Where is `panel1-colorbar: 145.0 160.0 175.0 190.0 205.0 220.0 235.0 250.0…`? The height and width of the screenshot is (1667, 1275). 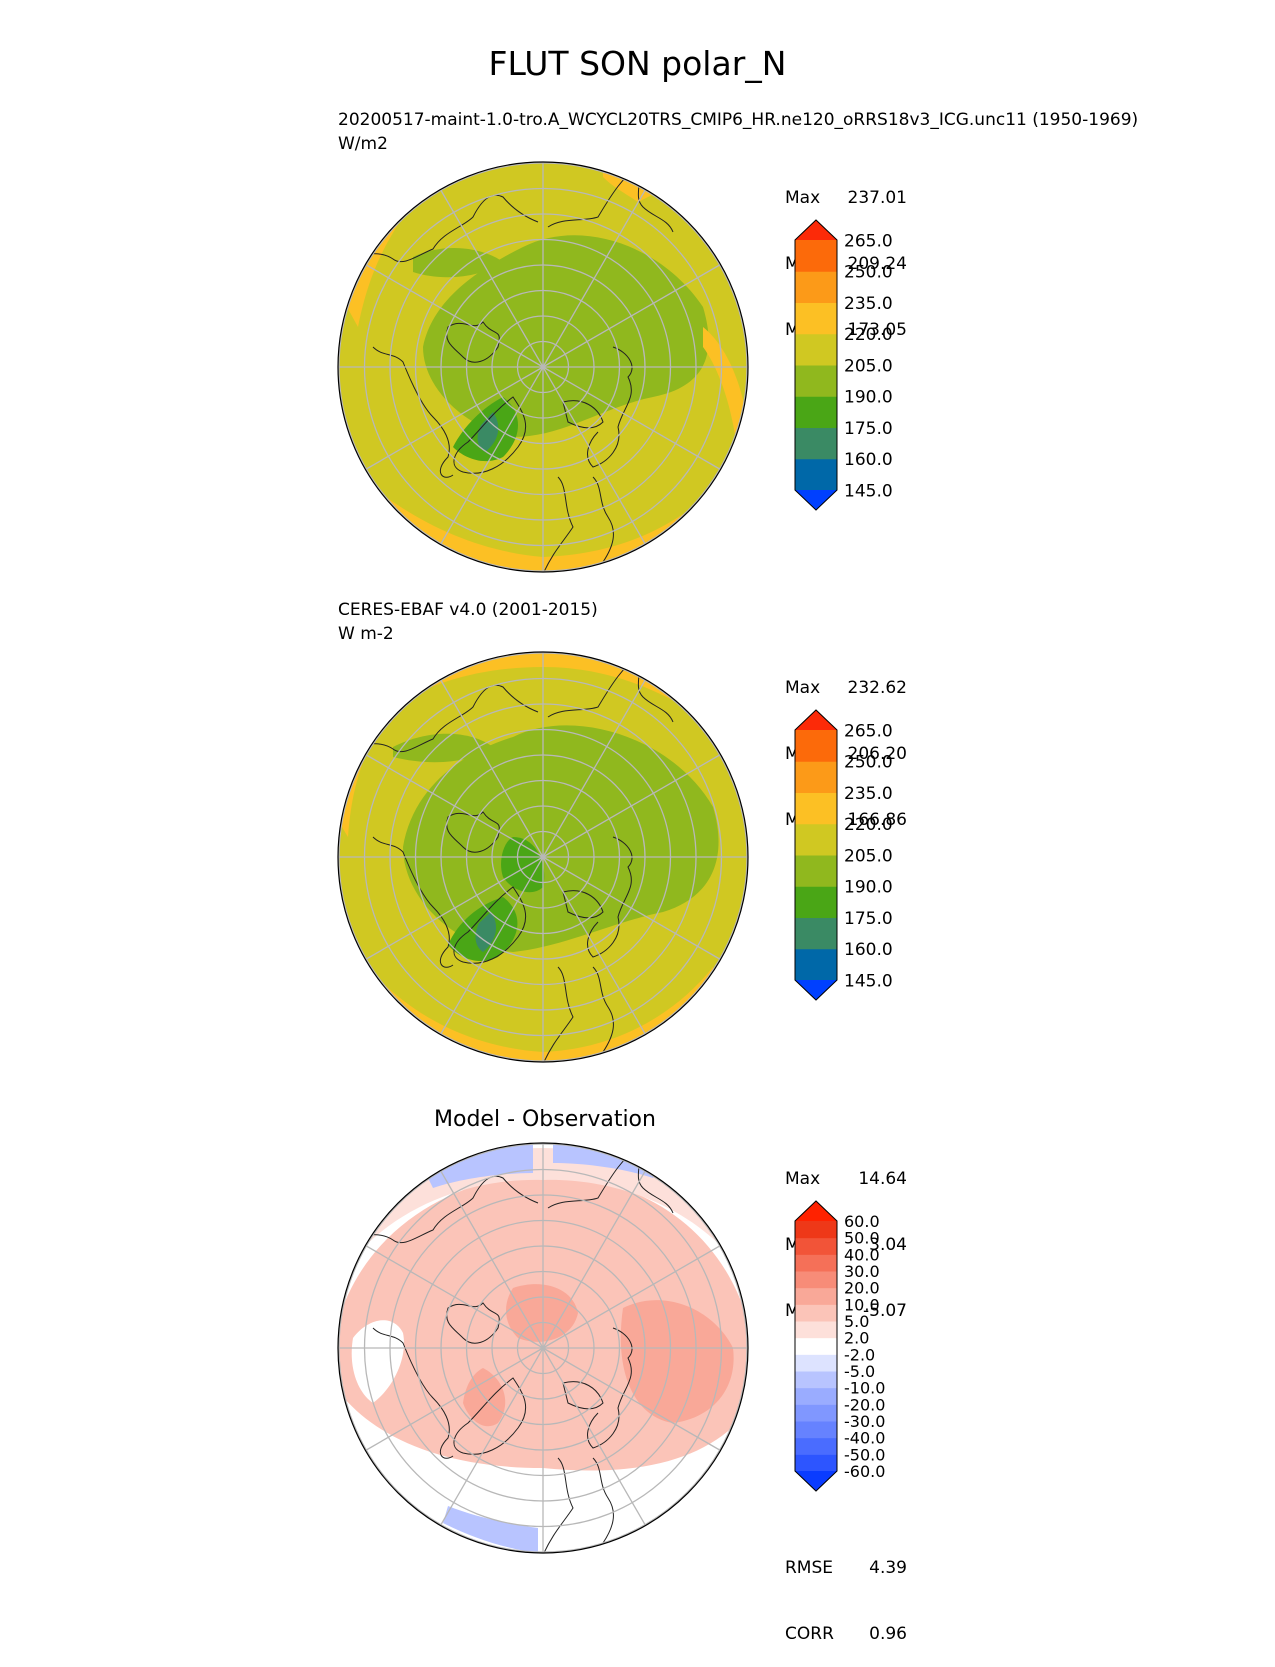
panel1-colorbar: 145.0 160.0 175.0 190.0 205.0 220.0 235.0 250.0… is located at coordinates (843, 365).